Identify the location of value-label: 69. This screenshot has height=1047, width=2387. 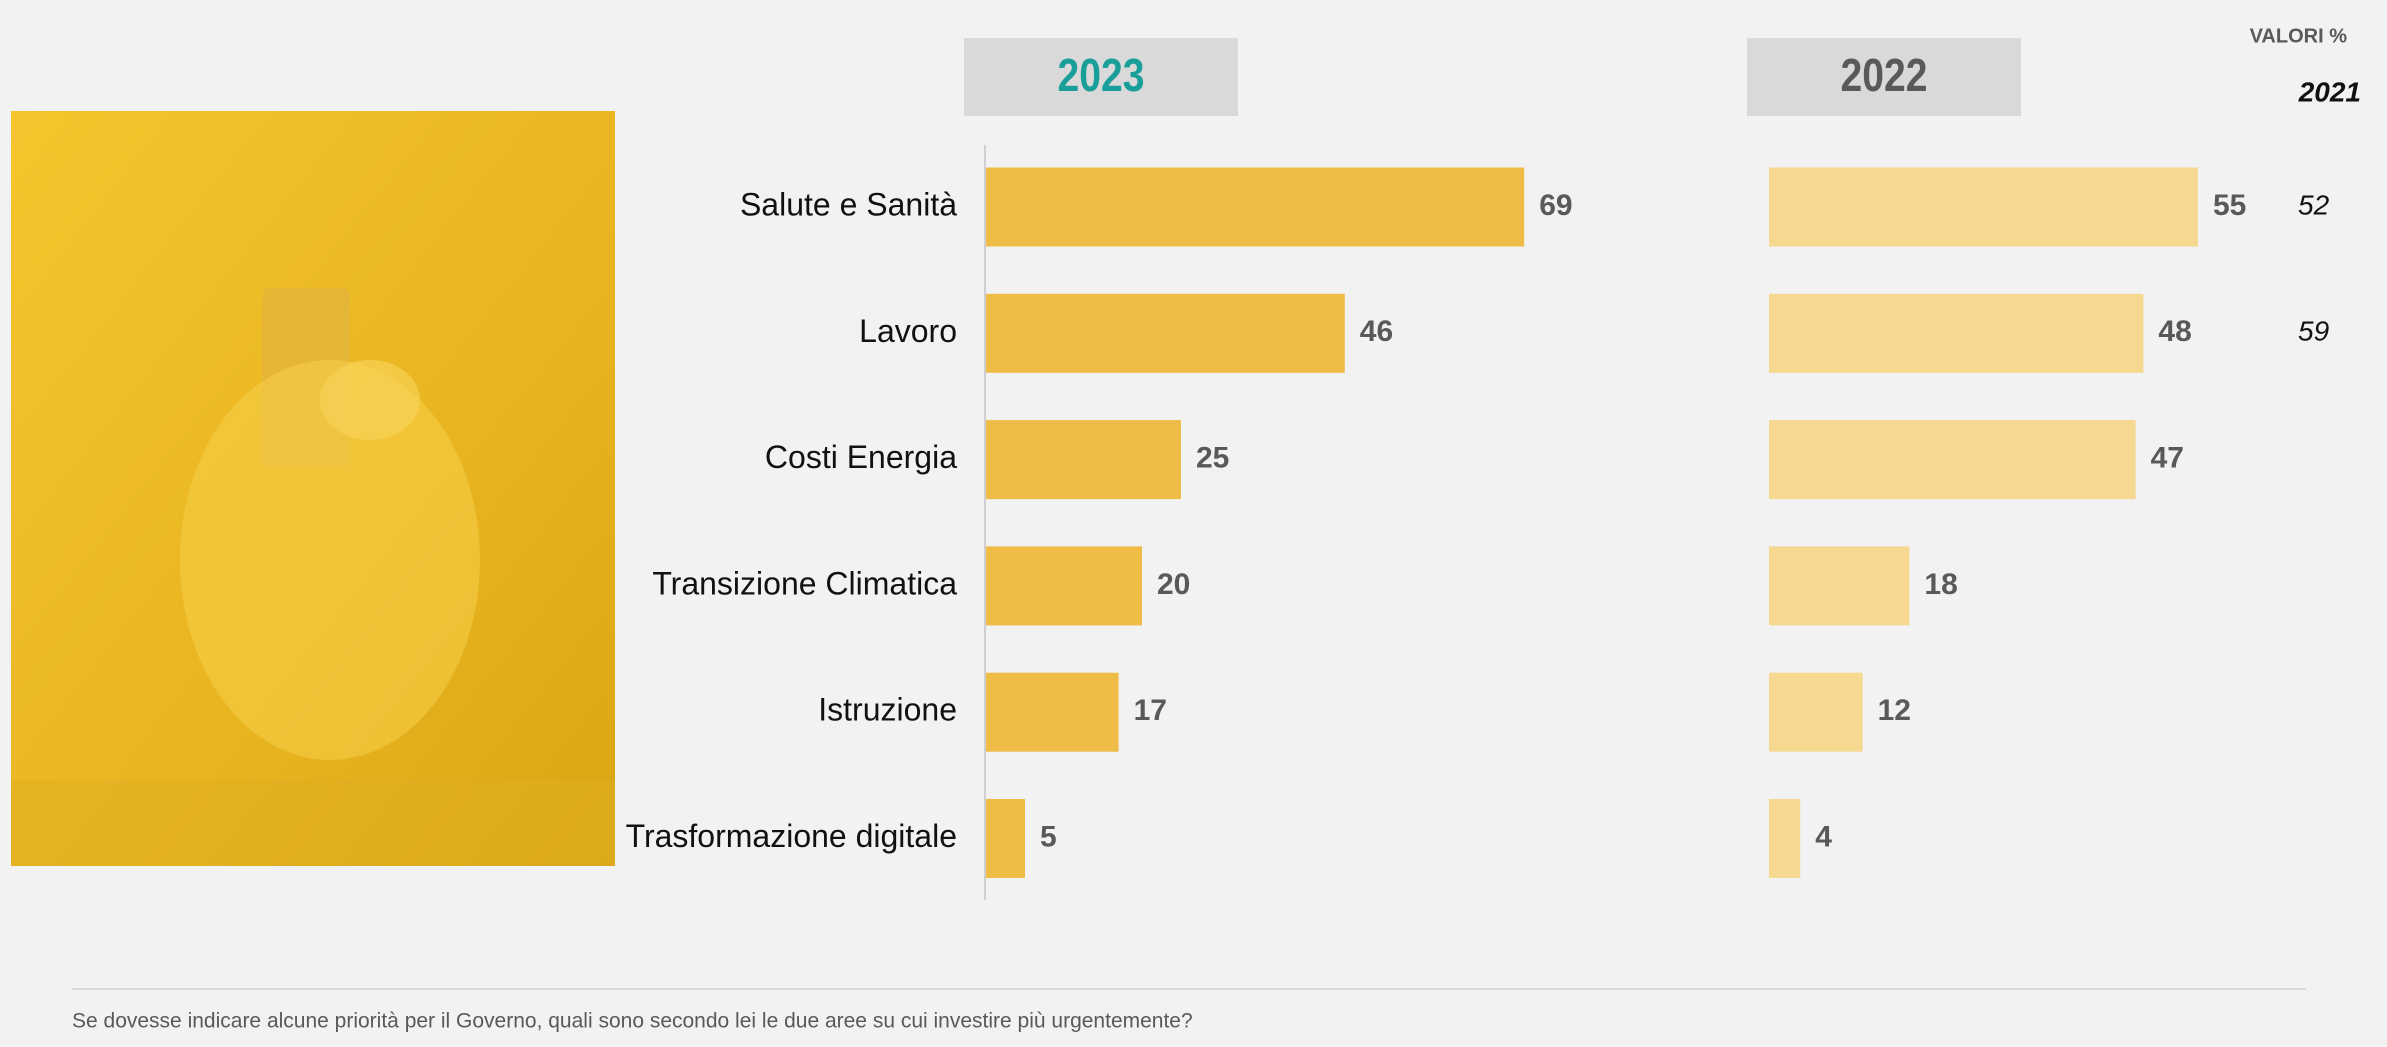
(1555, 205).